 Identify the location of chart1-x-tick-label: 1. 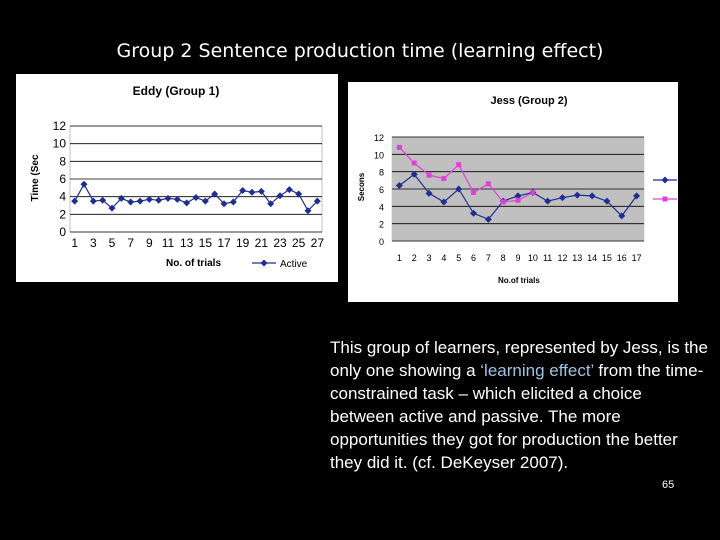
(74, 243).